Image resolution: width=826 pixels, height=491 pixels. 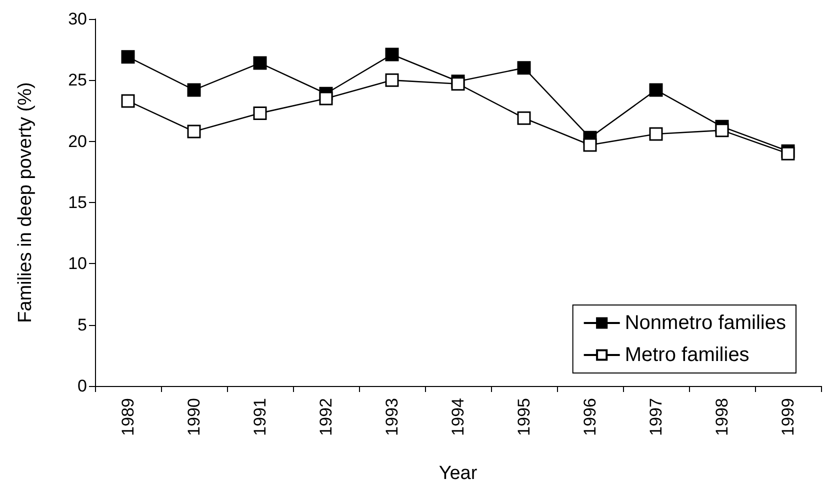 I want to click on x-tick-label: 1989, so click(x=128, y=417).